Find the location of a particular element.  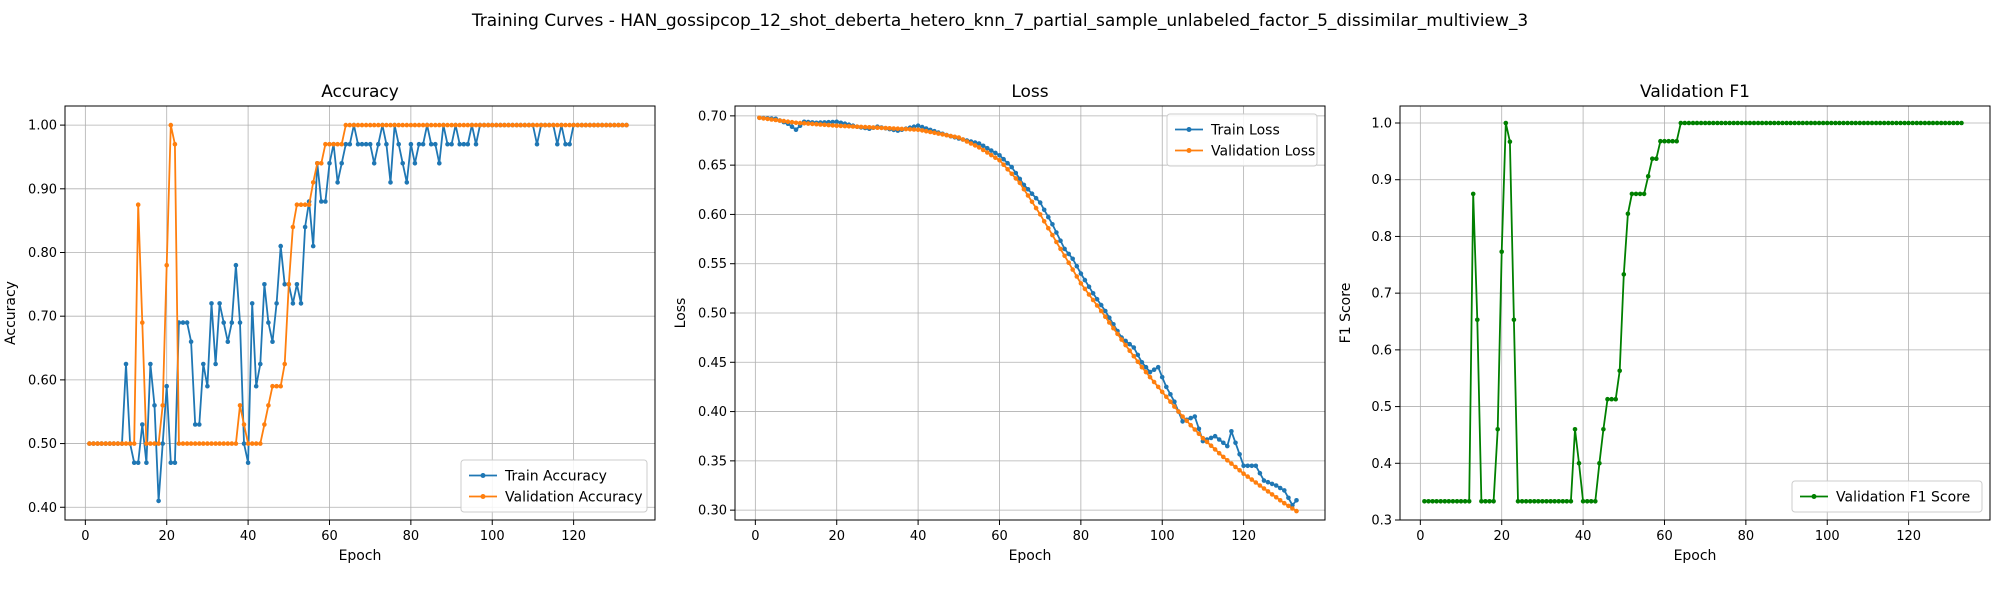

y-tick-label: 0.50 is located at coordinates (712, 314).